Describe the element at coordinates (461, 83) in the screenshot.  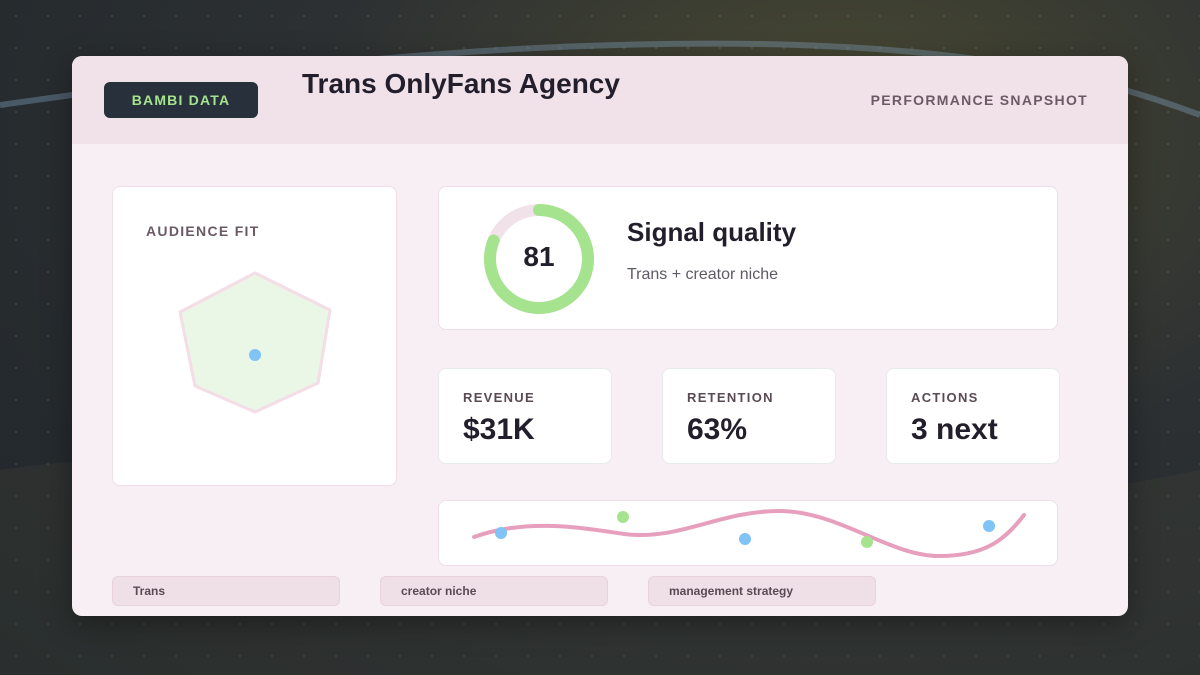
I see `page-title: Trans OnlyFans Agency` at that location.